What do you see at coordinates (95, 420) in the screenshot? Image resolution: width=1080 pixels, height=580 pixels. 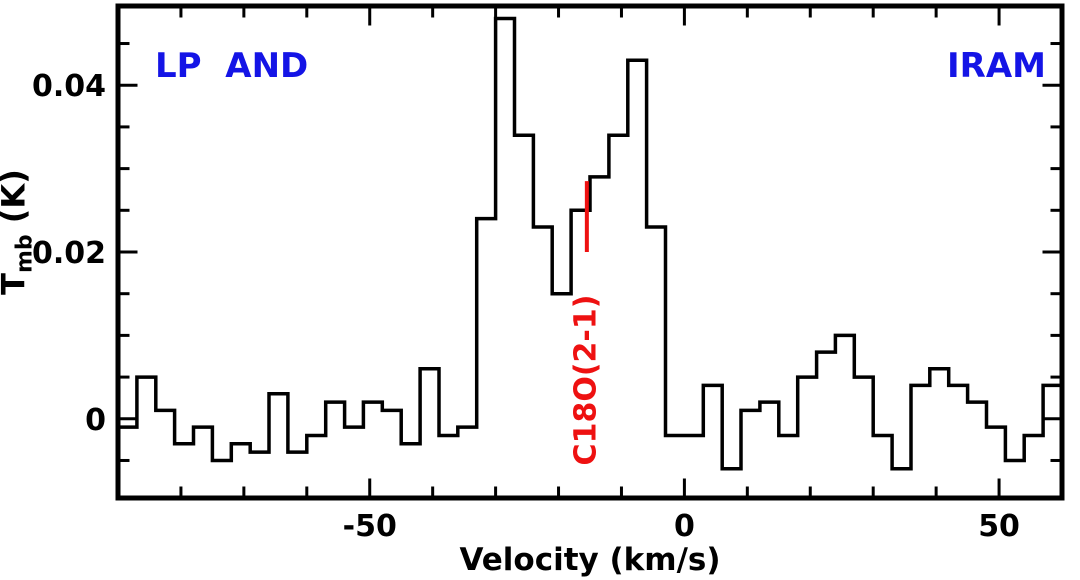 I see `y-tick-label: 0` at bounding box center [95, 420].